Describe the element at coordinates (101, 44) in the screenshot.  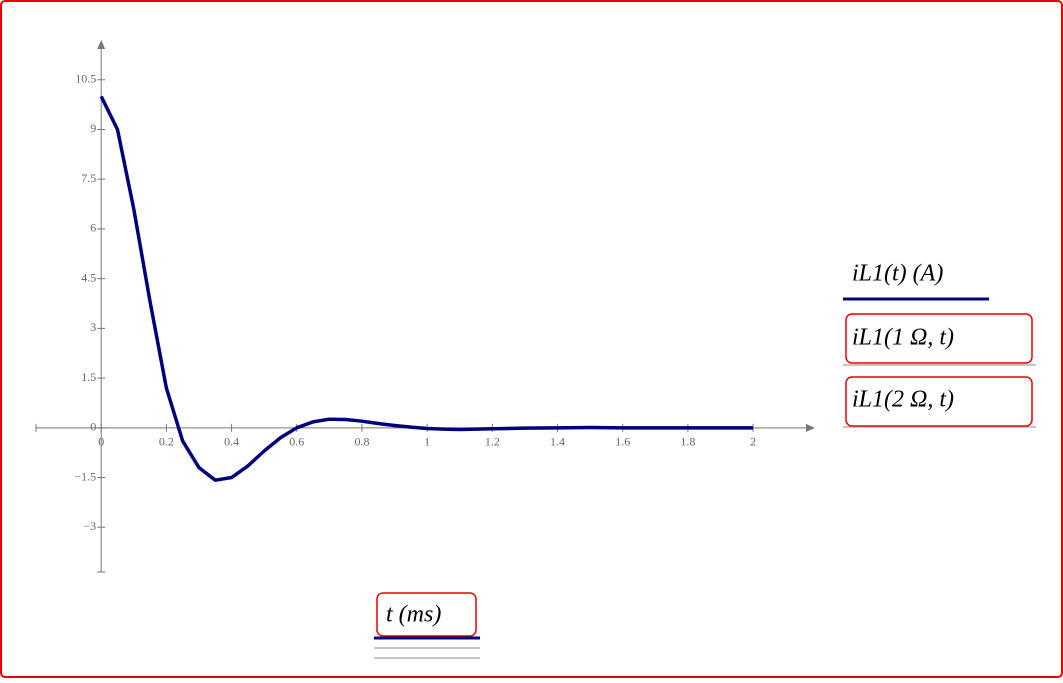
I see `y-arrow` at that location.